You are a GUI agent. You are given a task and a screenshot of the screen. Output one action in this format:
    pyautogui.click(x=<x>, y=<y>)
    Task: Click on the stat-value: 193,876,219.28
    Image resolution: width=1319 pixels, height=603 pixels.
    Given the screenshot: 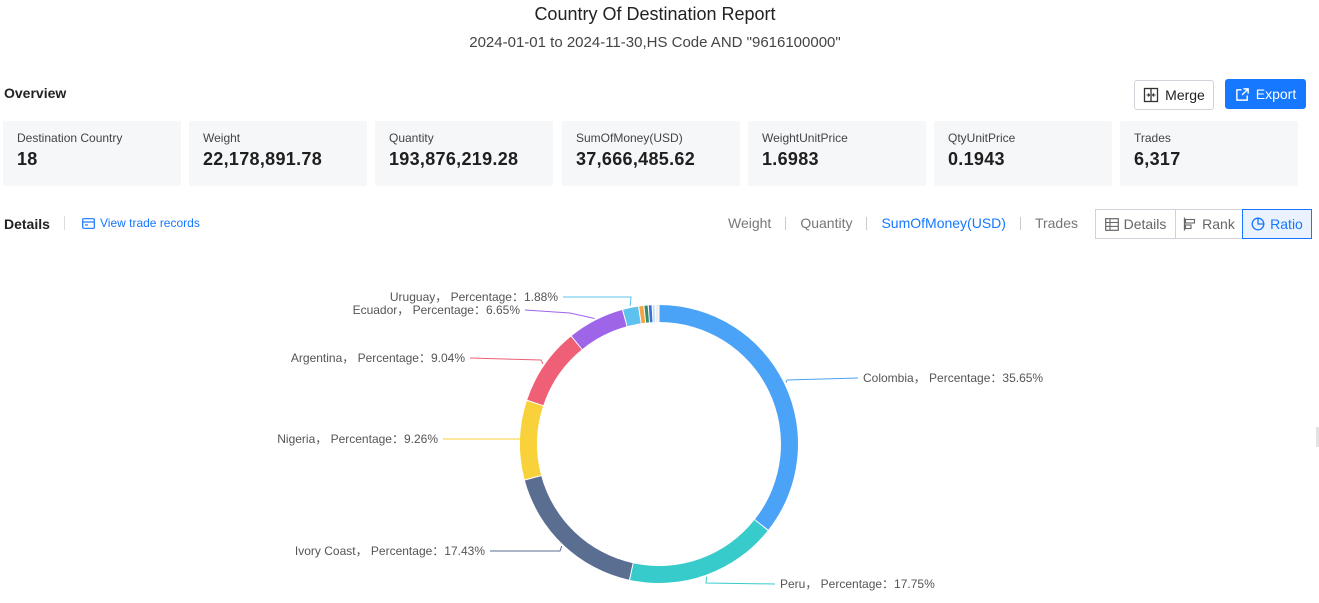 What is the action you would take?
    pyautogui.click(x=454, y=159)
    